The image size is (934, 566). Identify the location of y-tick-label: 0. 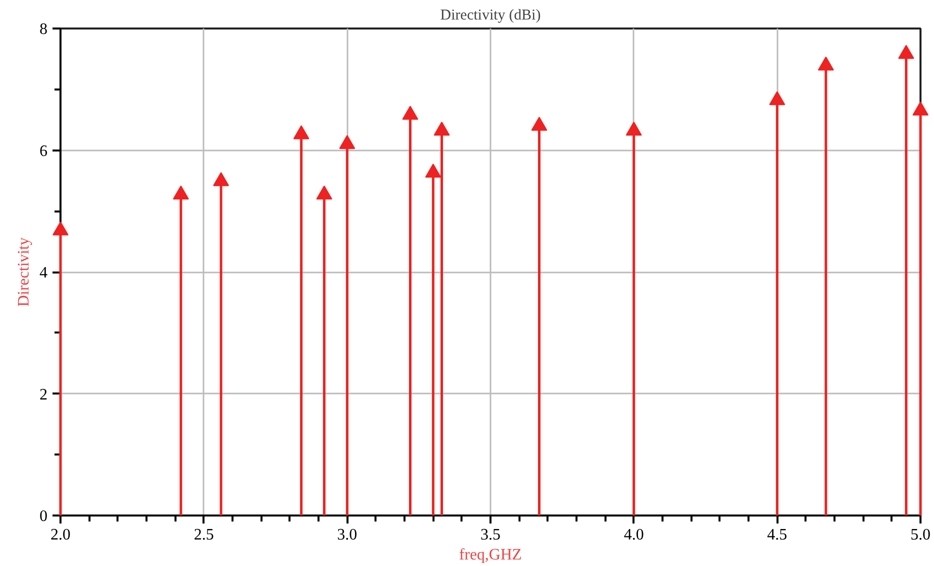
(44, 516).